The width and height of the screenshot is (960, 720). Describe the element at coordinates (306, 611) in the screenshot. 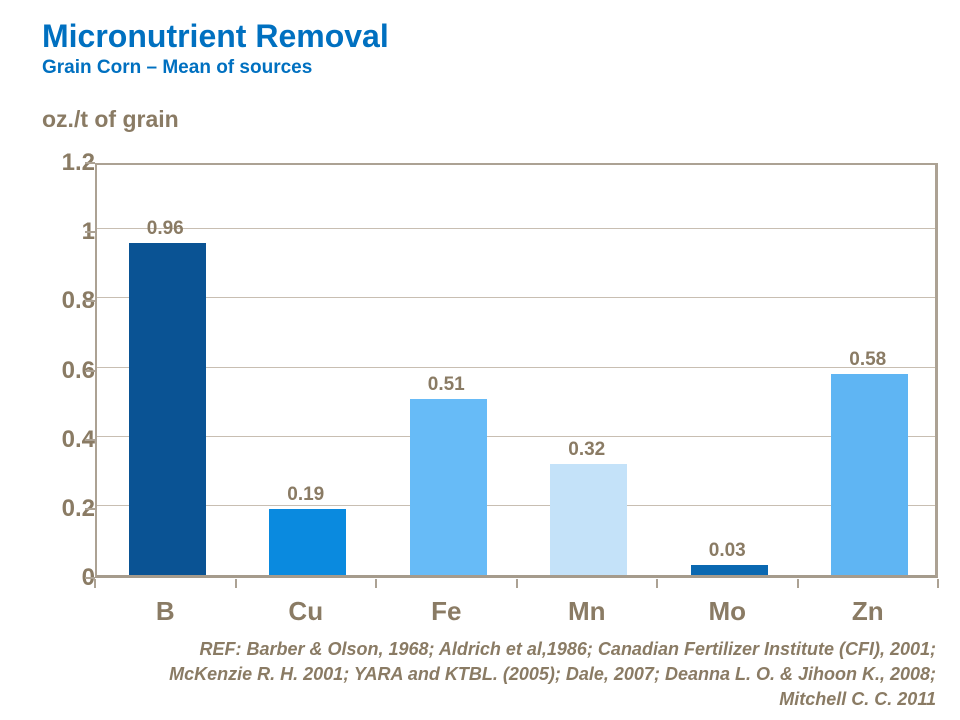

I see `x-category-label-cu: Cu` at that location.